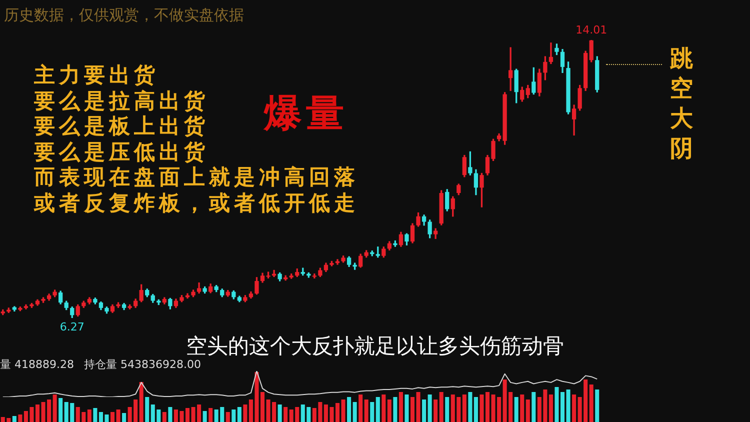 The image size is (750, 422). What do you see at coordinates (37, 364) in the screenshot?
I see `annotation: 量 418889.28` at bounding box center [37, 364].